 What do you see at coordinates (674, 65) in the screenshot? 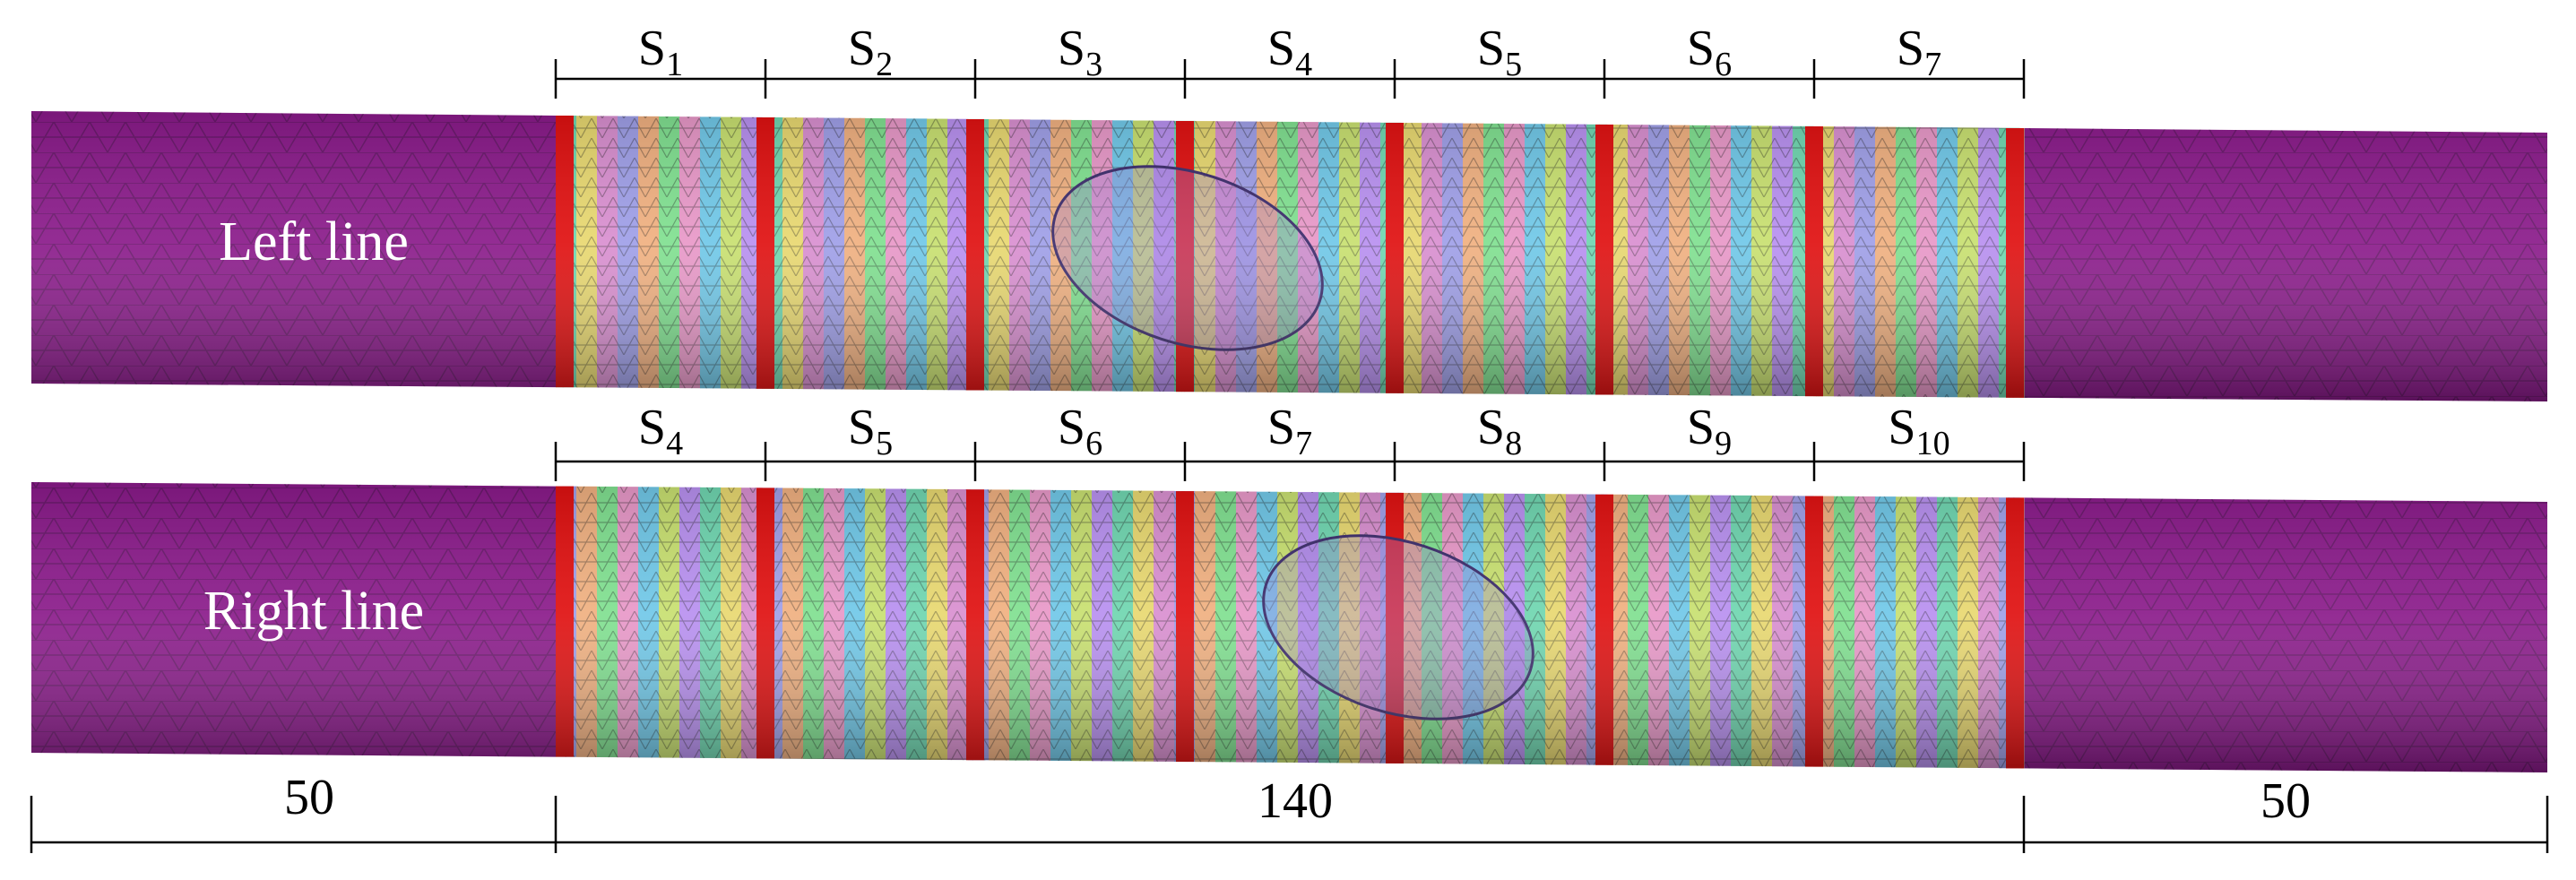
I see `segment-label-subscript: 1` at bounding box center [674, 65].